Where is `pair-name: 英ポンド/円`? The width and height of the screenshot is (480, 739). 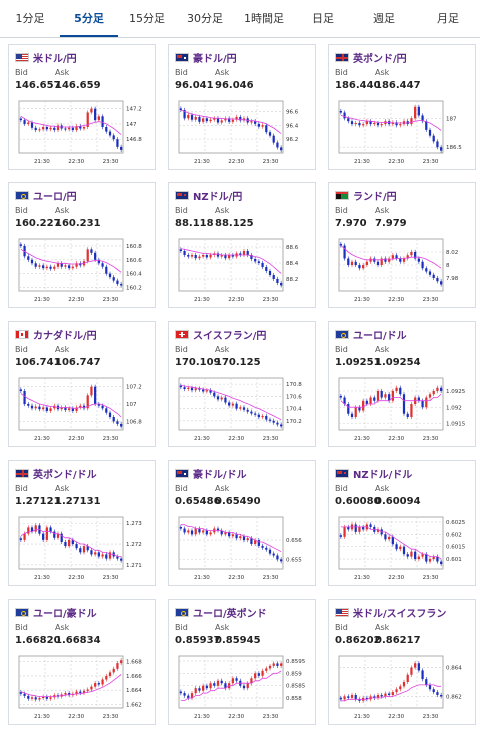 pair-name: 英ポンド/円 is located at coordinates (380, 59).